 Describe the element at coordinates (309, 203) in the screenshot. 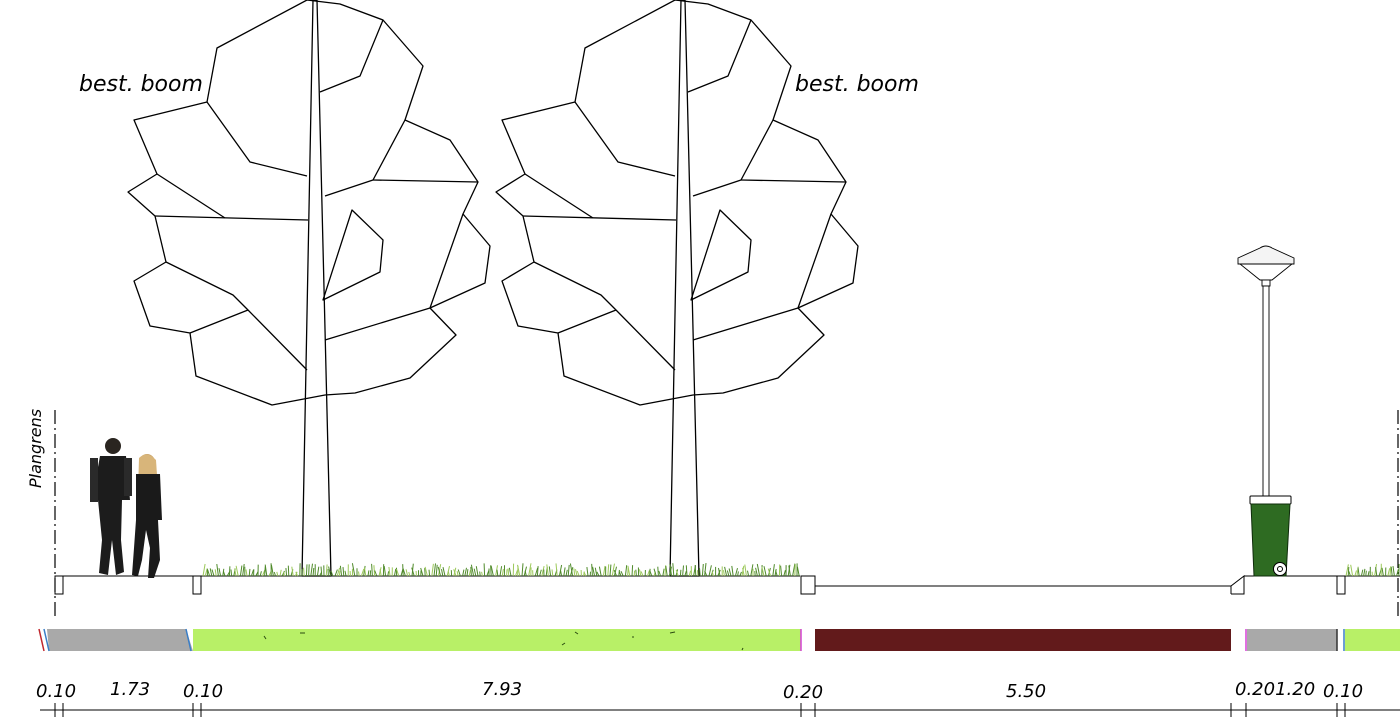

I see `tree-left-crown` at that location.